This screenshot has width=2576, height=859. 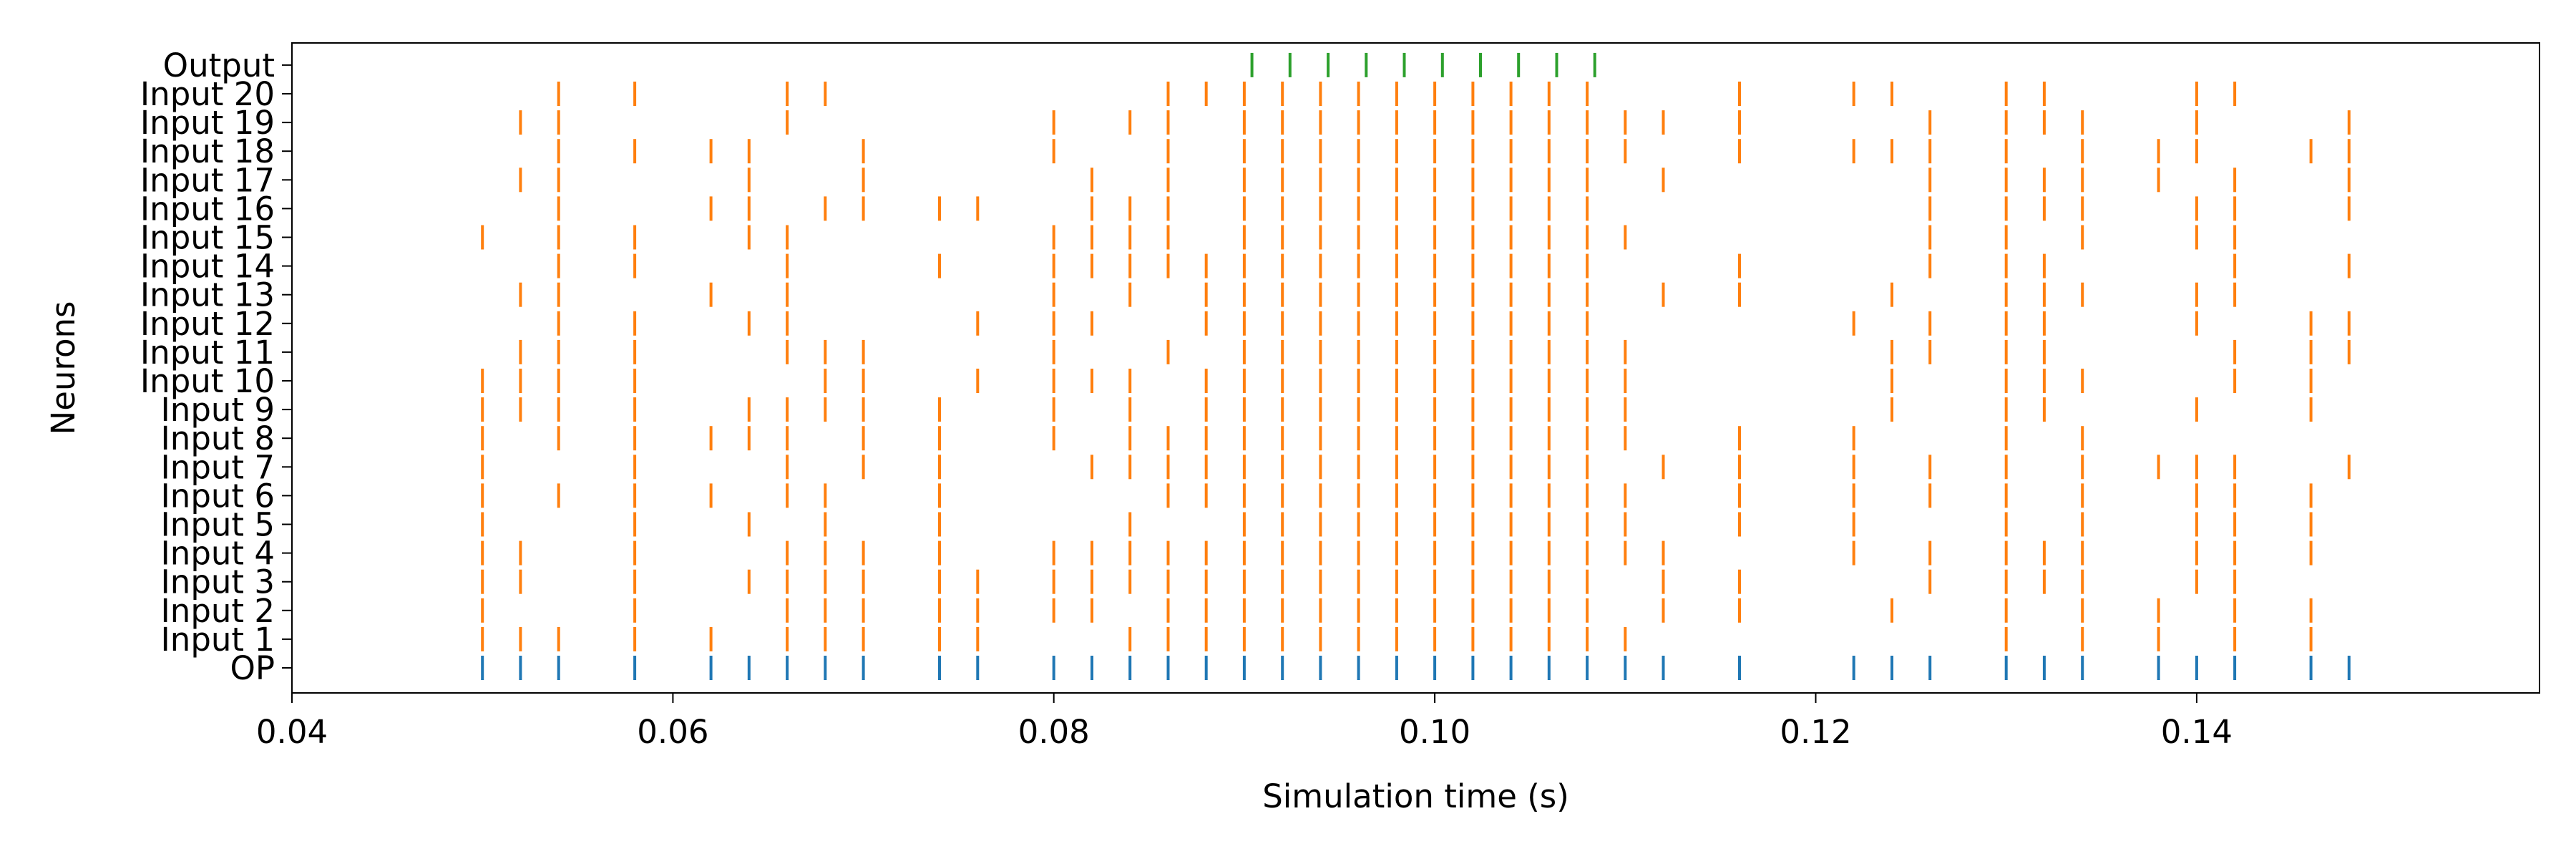 What do you see at coordinates (208, 267) in the screenshot?
I see `ytick-label-input-14: Input 14` at bounding box center [208, 267].